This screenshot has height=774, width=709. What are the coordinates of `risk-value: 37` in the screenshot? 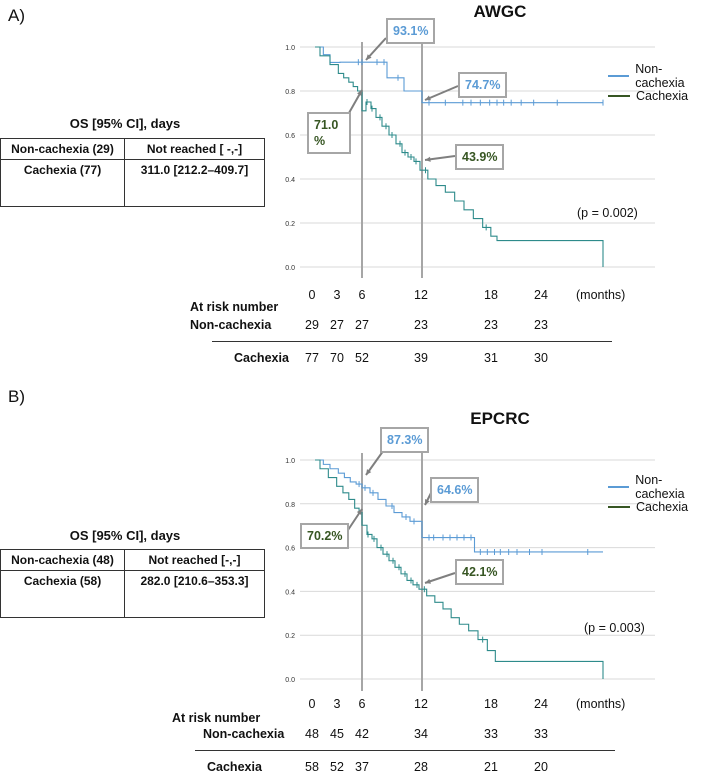 It's located at (362, 767).